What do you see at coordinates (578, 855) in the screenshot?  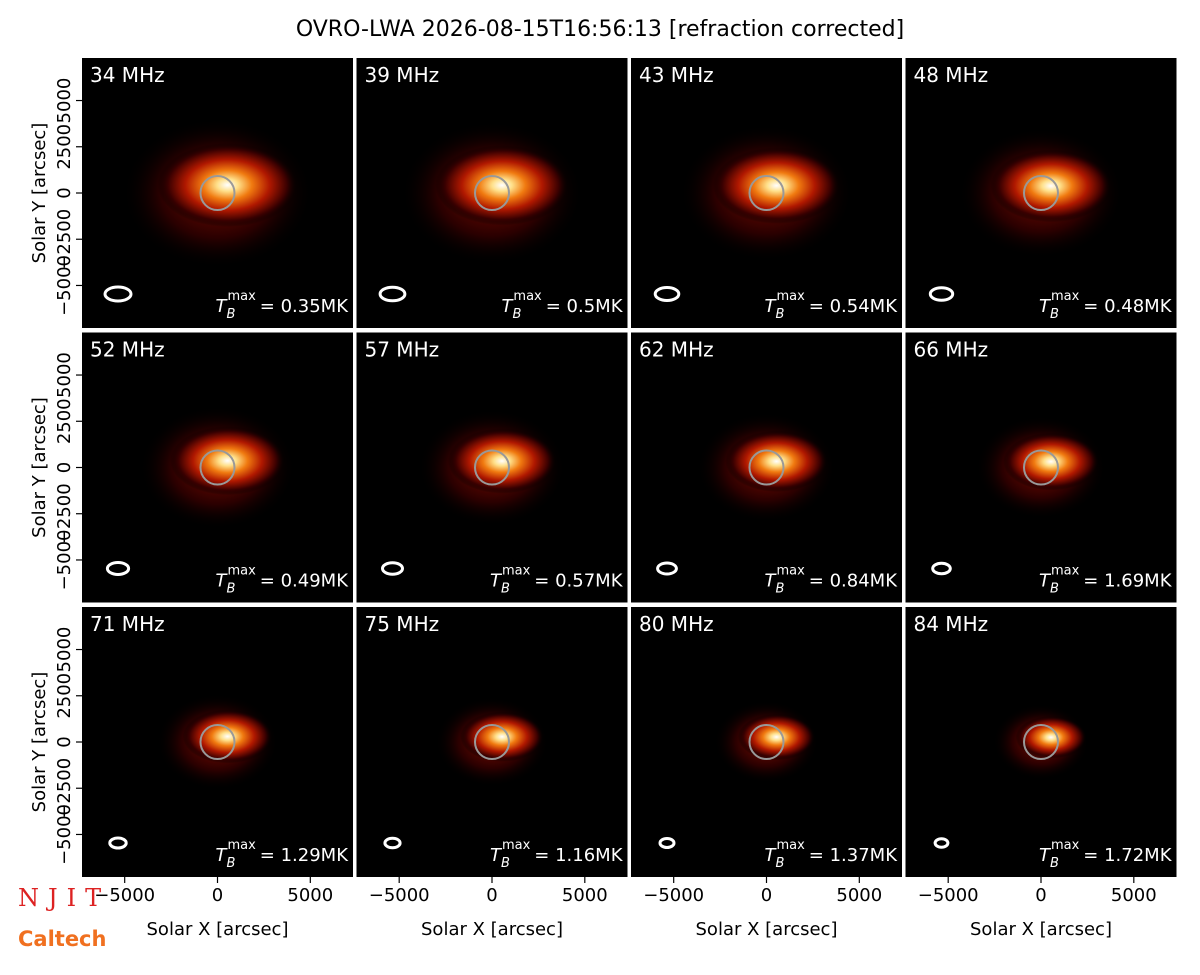 I see `tb-value: = 1.16MK` at bounding box center [578, 855].